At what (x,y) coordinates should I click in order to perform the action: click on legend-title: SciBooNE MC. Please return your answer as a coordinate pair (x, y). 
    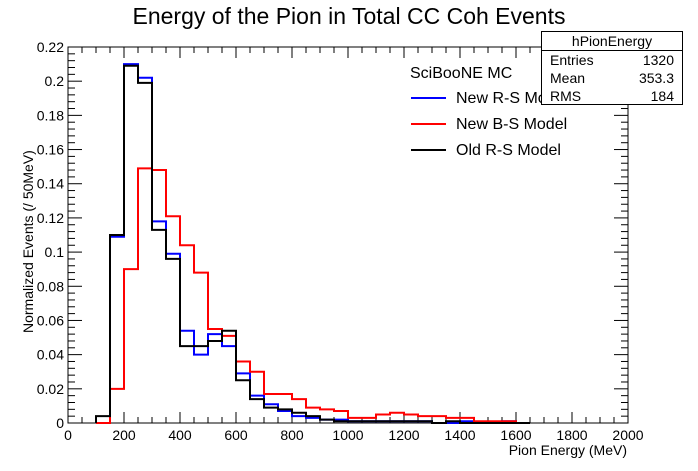
    Looking at the image, I should click on (461, 73).